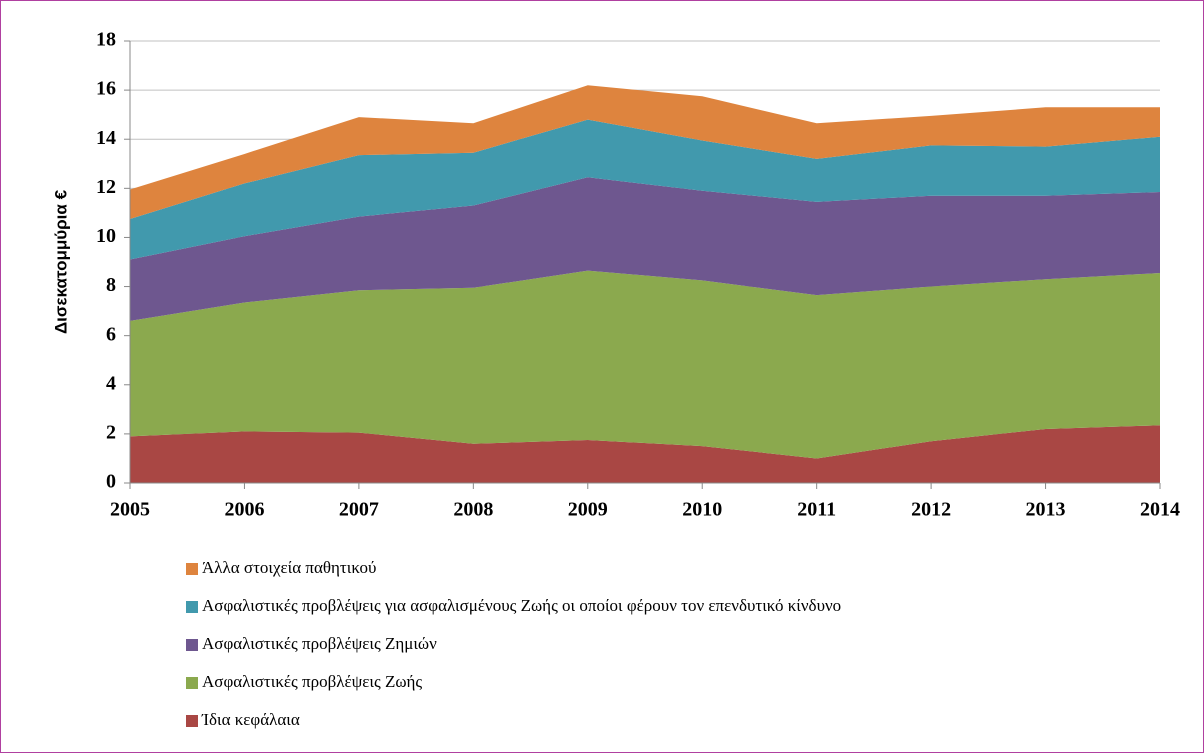 The image size is (1204, 753). Describe the element at coordinates (106, 40) in the screenshot. I see `y-tick-label: 18` at that location.